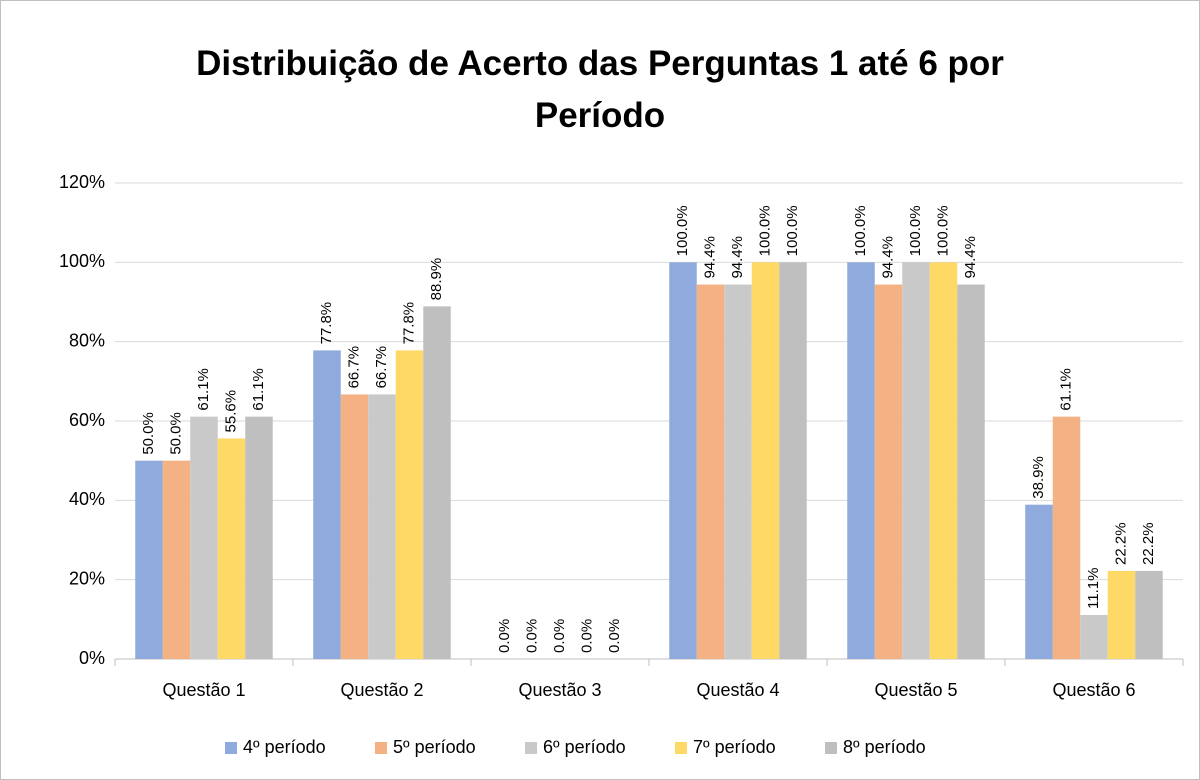 The width and height of the screenshot is (1200, 780). Describe the element at coordinates (92, 658) in the screenshot. I see `y-tick-label: 0%` at that location.